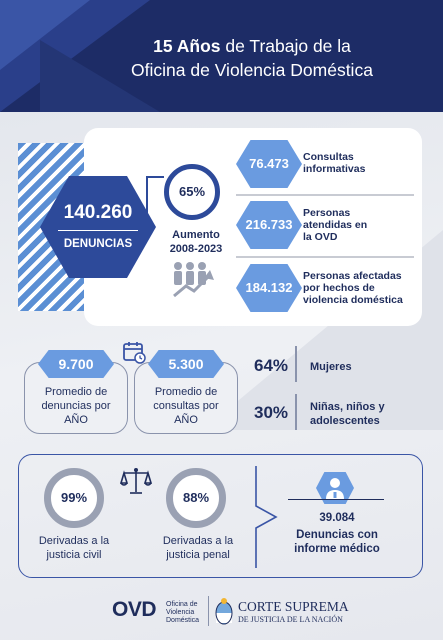  I want to click on promedio-consultas-label: Promedio de consultas por AÑO, so click(186, 406).